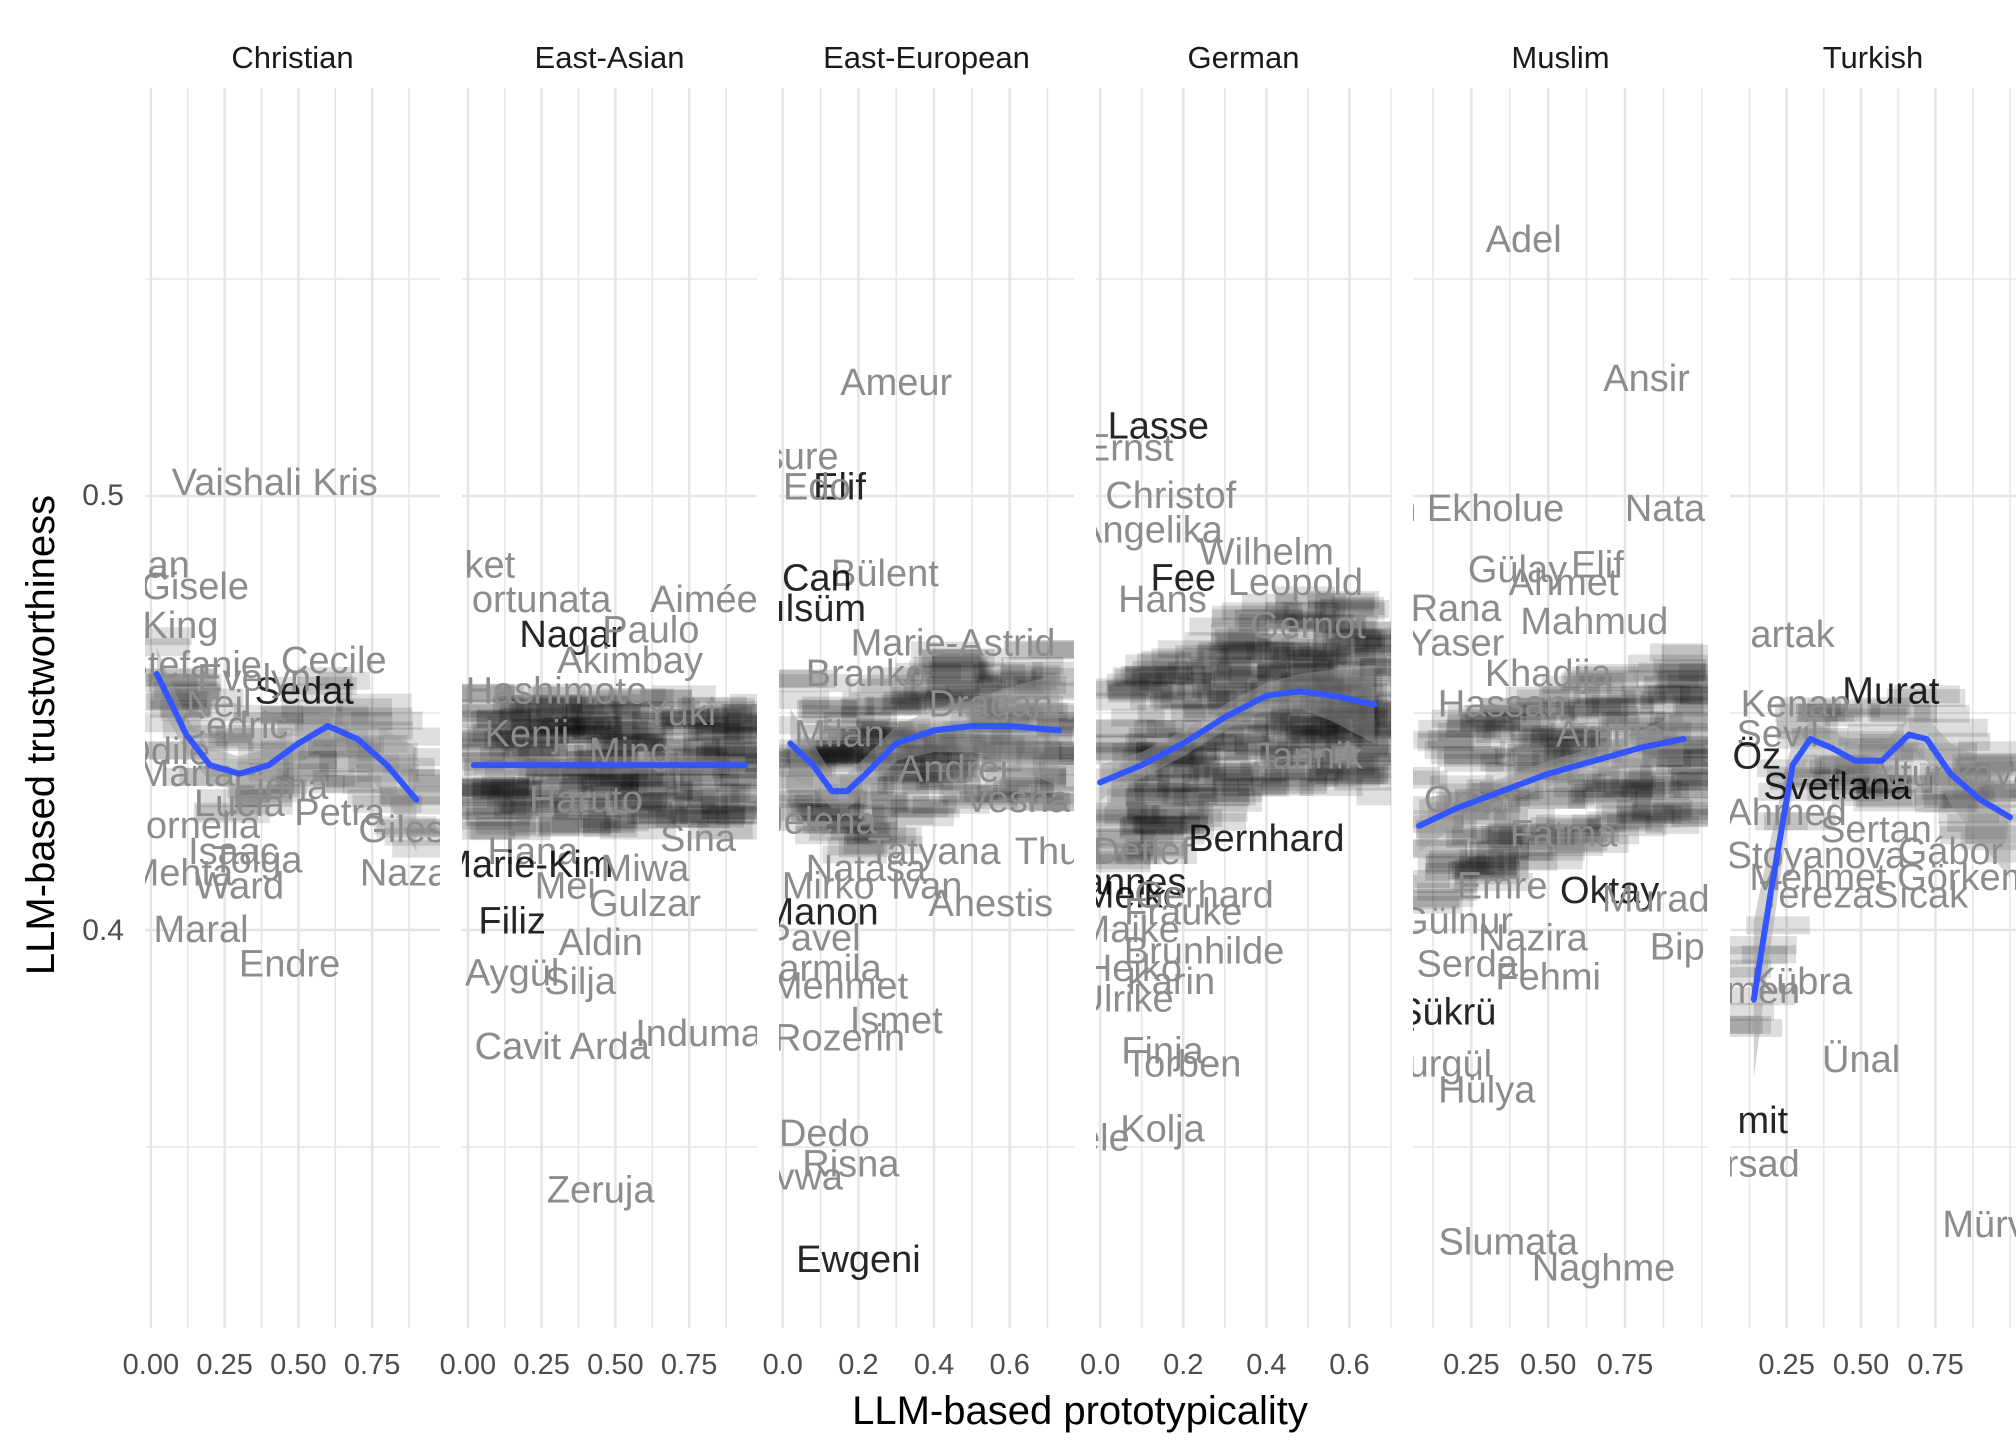 The image size is (2016, 1440). Describe the element at coordinates (817, 487) in the screenshot. I see `name-label: Edo` at that location.